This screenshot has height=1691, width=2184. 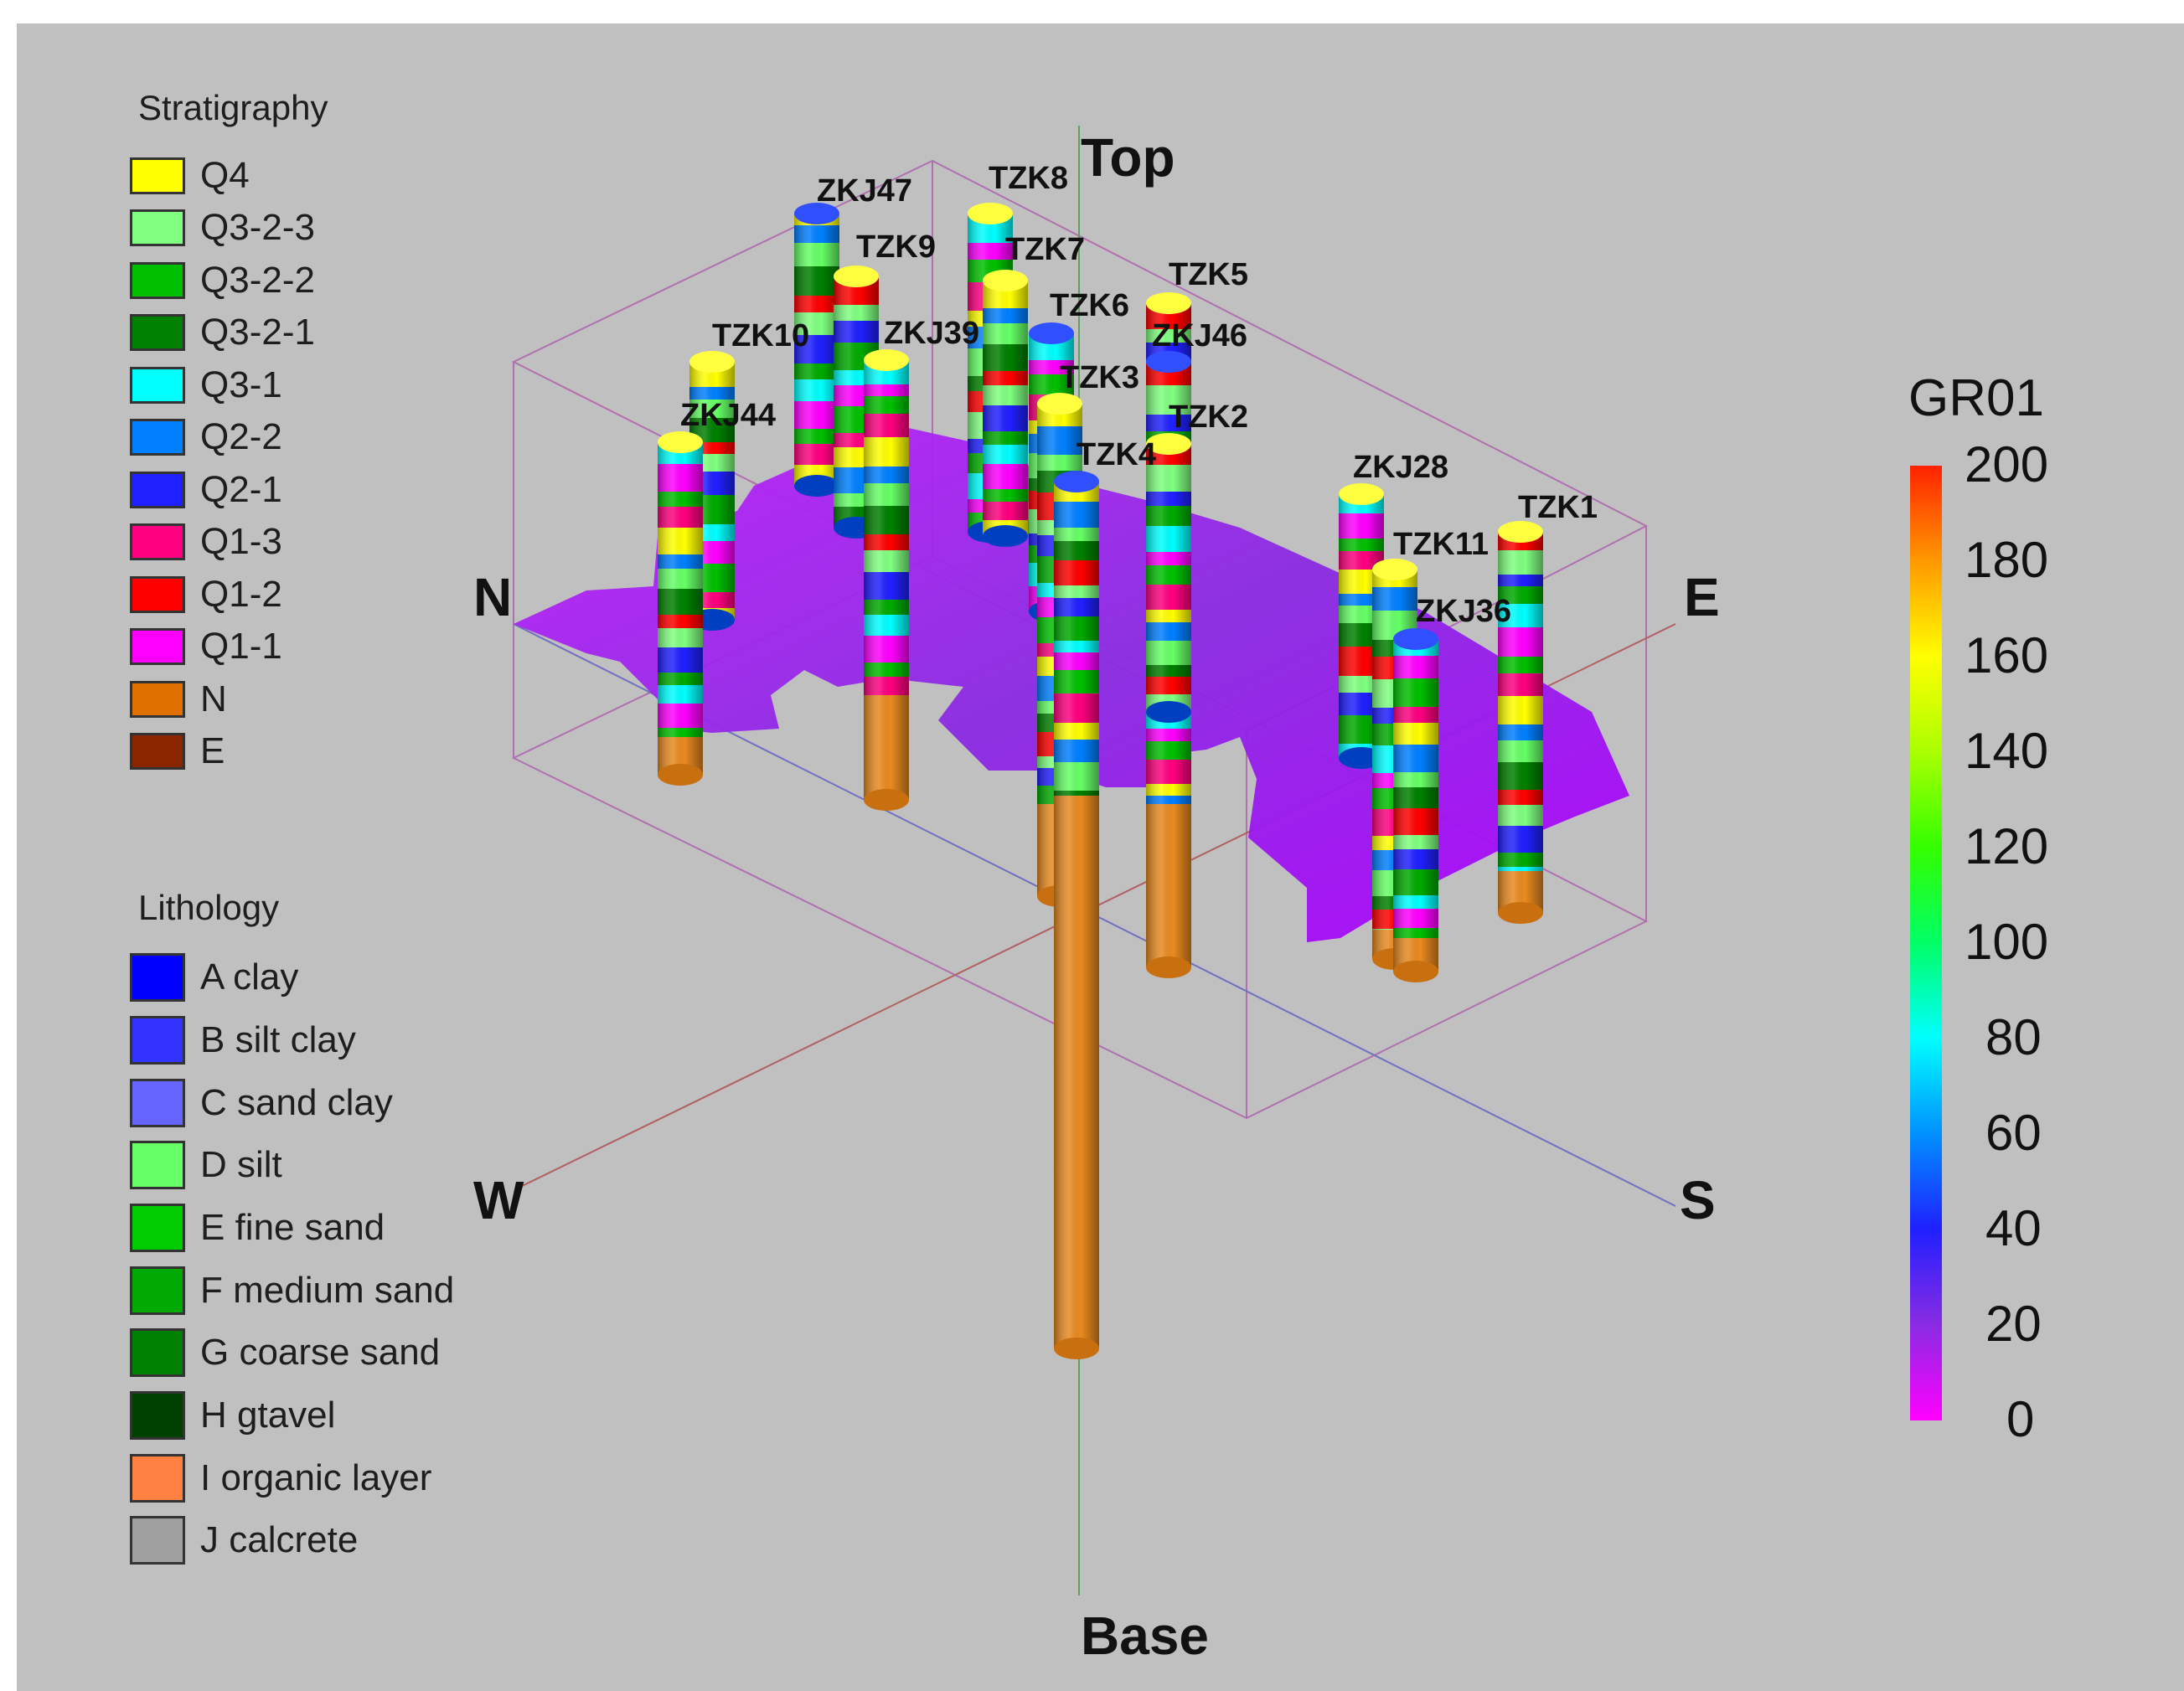 What do you see at coordinates (1199, 335) in the screenshot?
I see `borehole-label: ZKJ46` at bounding box center [1199, 335].